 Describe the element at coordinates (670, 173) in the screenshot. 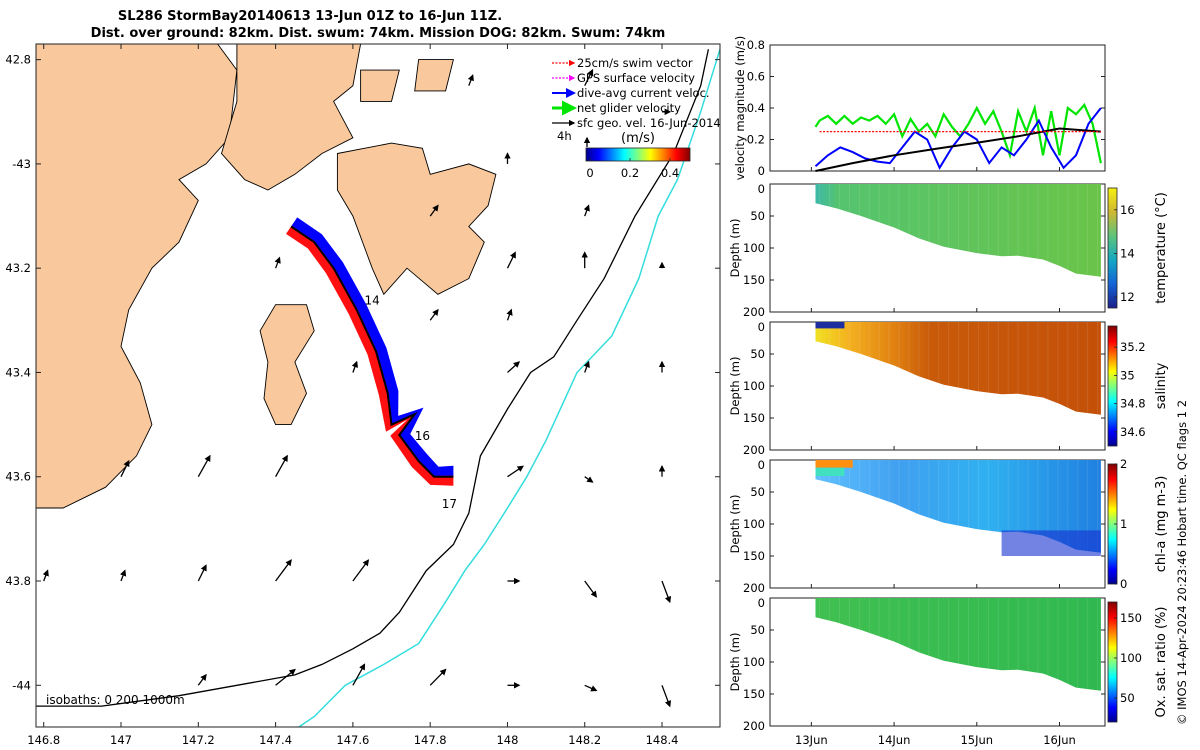

I see `map-cb-tick-label: 0.4` at that location.